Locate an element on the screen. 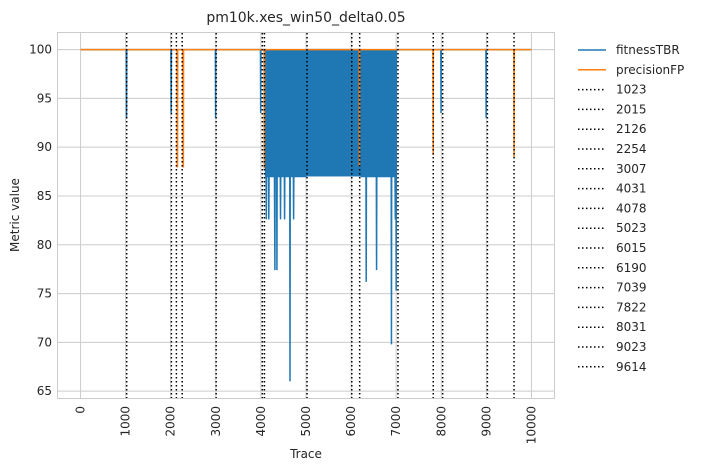 Image resolution: width=703 pixels, height=473 pixels. y-tick-label: 70 is located at coordinates (44, 342).